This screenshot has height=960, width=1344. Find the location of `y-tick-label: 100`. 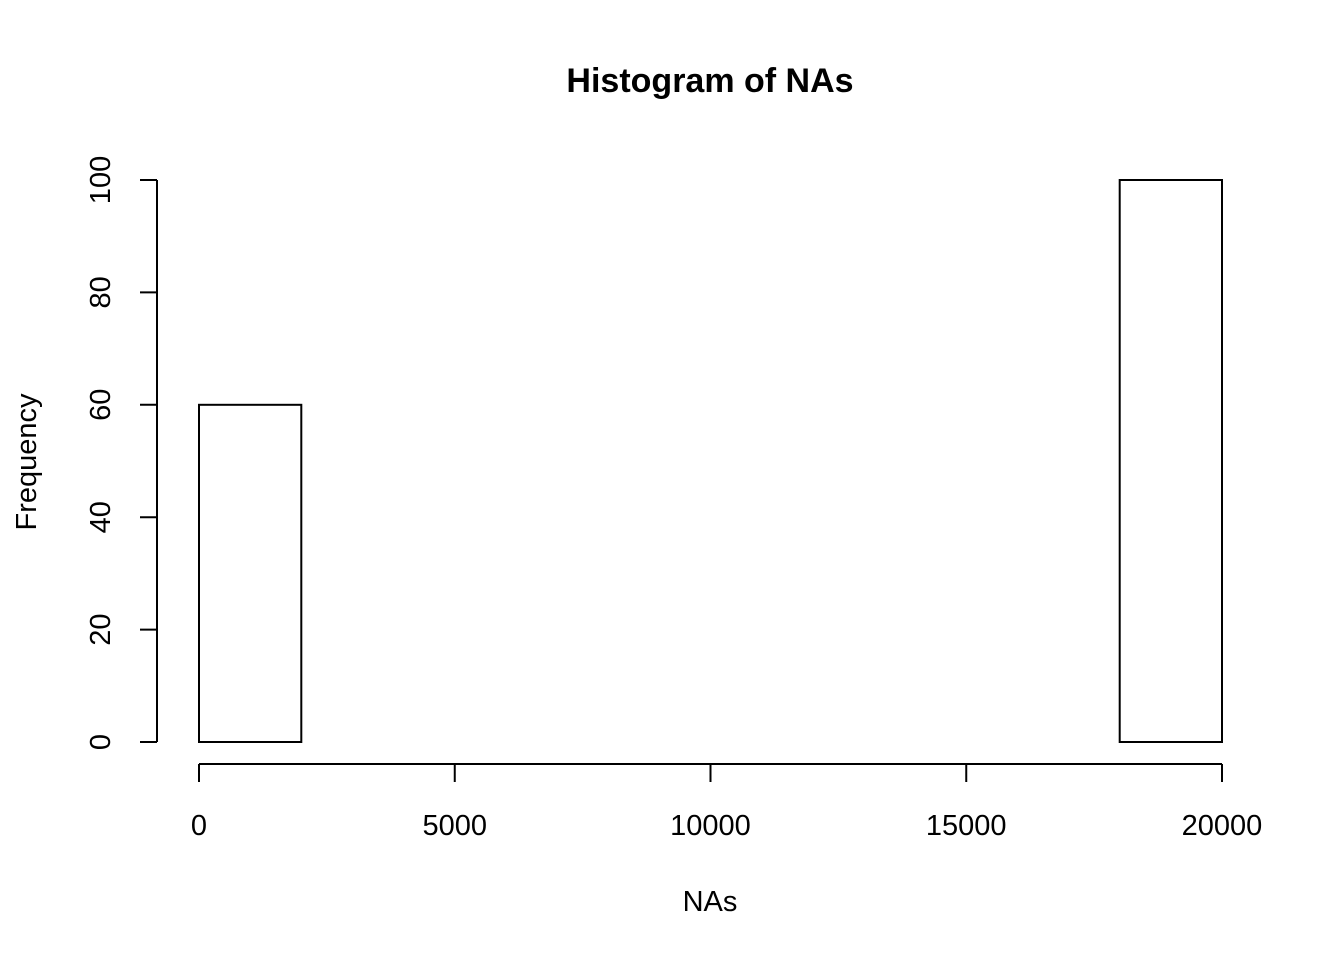

y-tick-label: 100 is located at coordinates (101, 180).